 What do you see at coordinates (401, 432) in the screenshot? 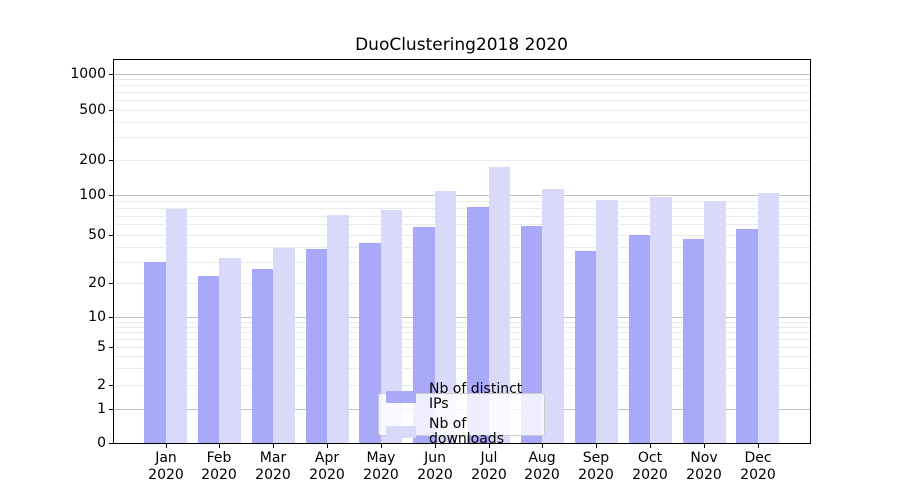
I see `downloads-swatch-icon` at bounding box center [401, 432].